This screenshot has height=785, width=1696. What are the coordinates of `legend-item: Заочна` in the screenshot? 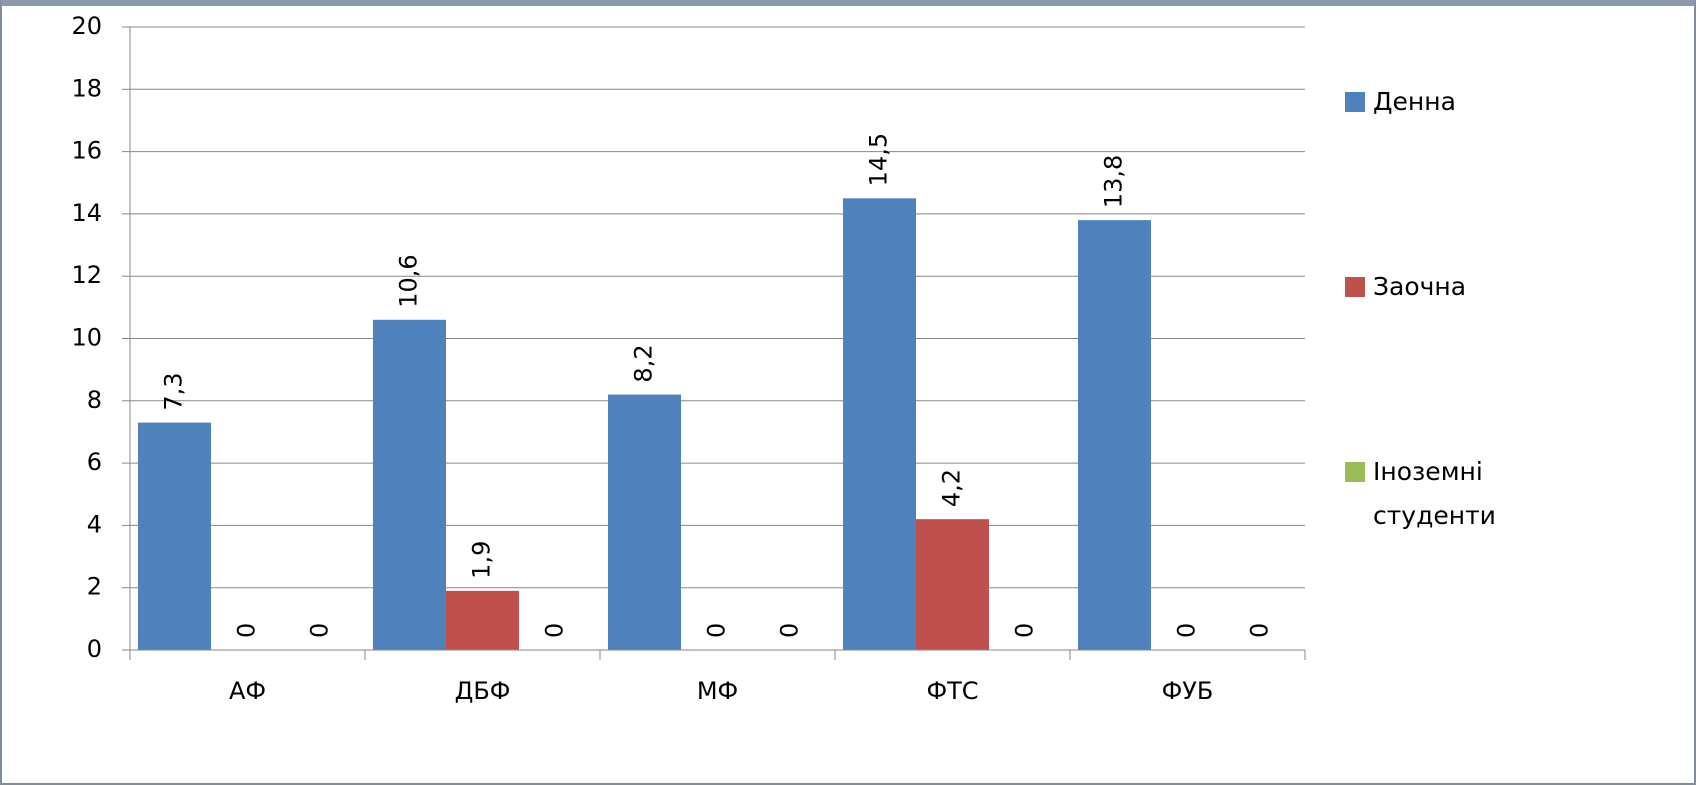 It's located at (1445, 287).